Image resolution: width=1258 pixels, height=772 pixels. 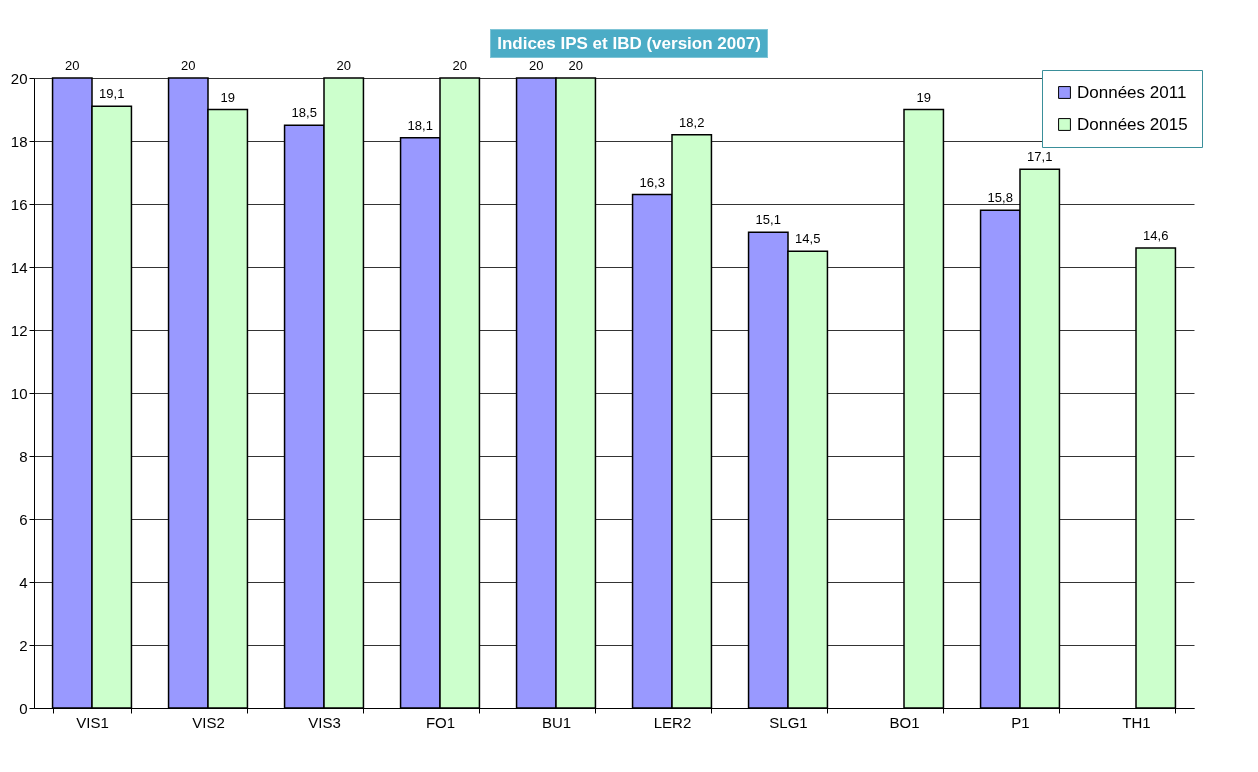 What do you see at coordinates (556, 722) in the screenshot?
I see `x-tick-label: BU1` at bounding box center [556, 722].